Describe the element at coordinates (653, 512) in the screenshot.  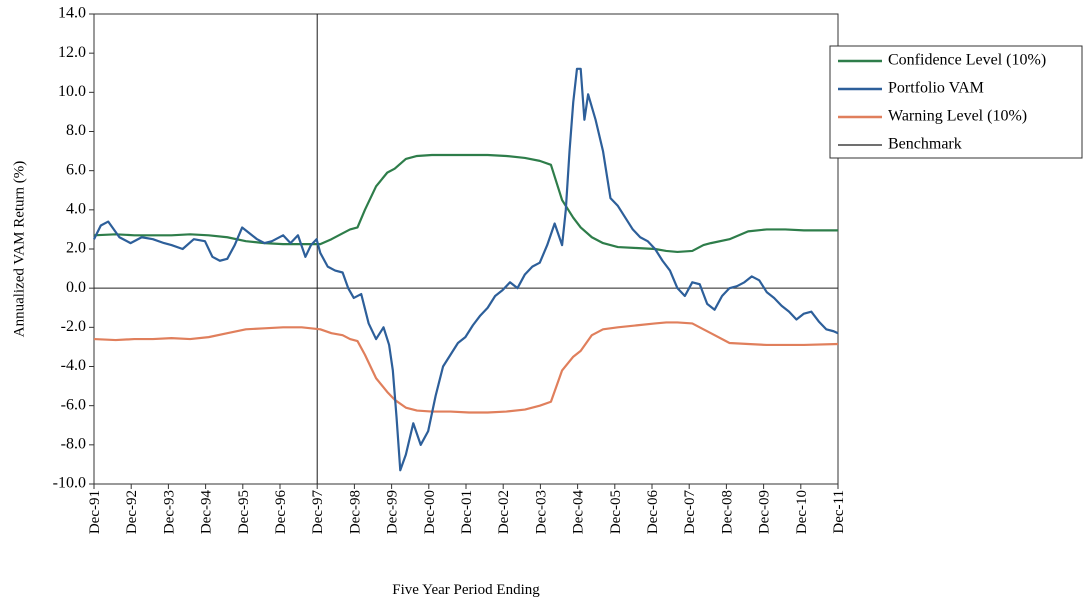
I see `x-tick-label: Dec-06` at that location.